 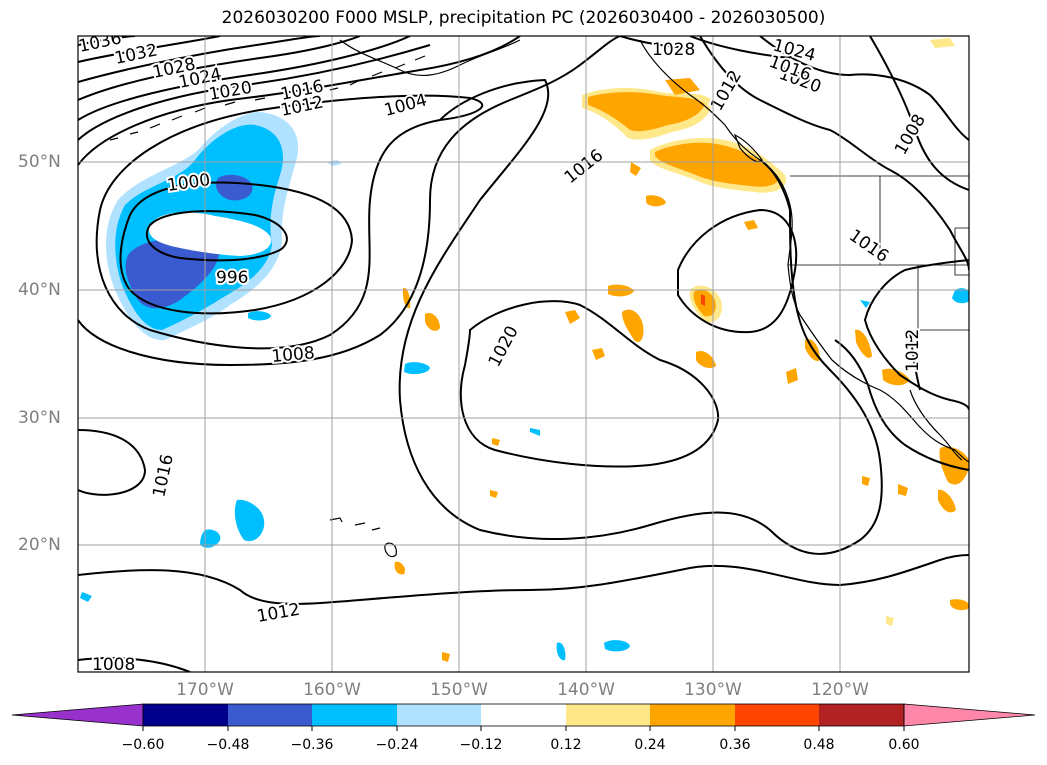 I want to click on isobar-1028-ne, so click(x=655, y=42).